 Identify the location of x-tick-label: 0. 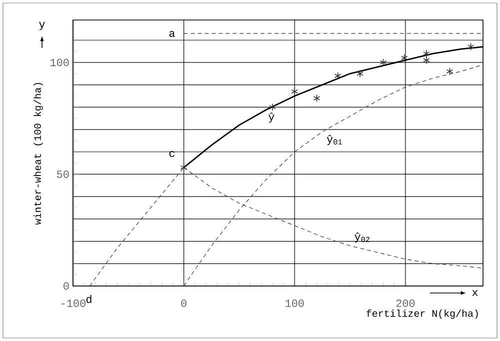
(183, 303).